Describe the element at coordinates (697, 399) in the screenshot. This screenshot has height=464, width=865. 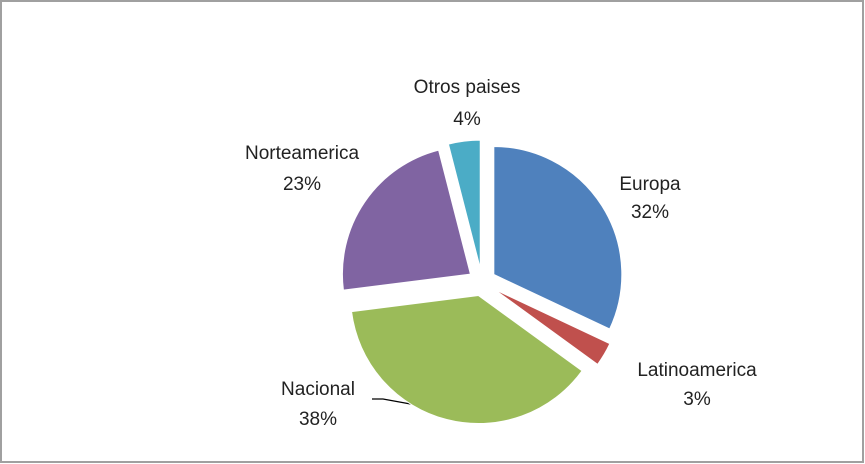
I see `slice-value-label: 3%` at that location.